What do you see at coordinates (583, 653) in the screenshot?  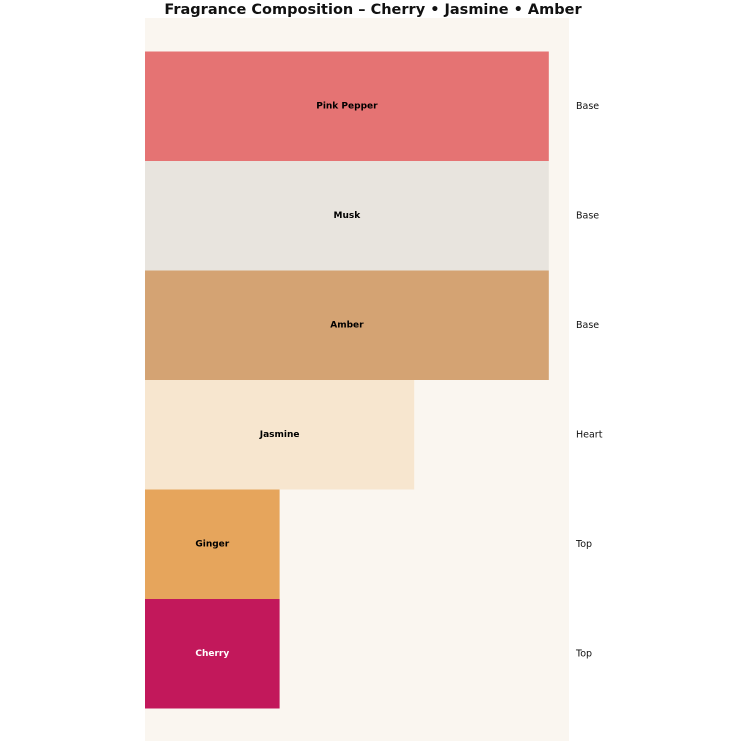 I see `tier-label-cherry: Top` at bounding box center [583, 653].